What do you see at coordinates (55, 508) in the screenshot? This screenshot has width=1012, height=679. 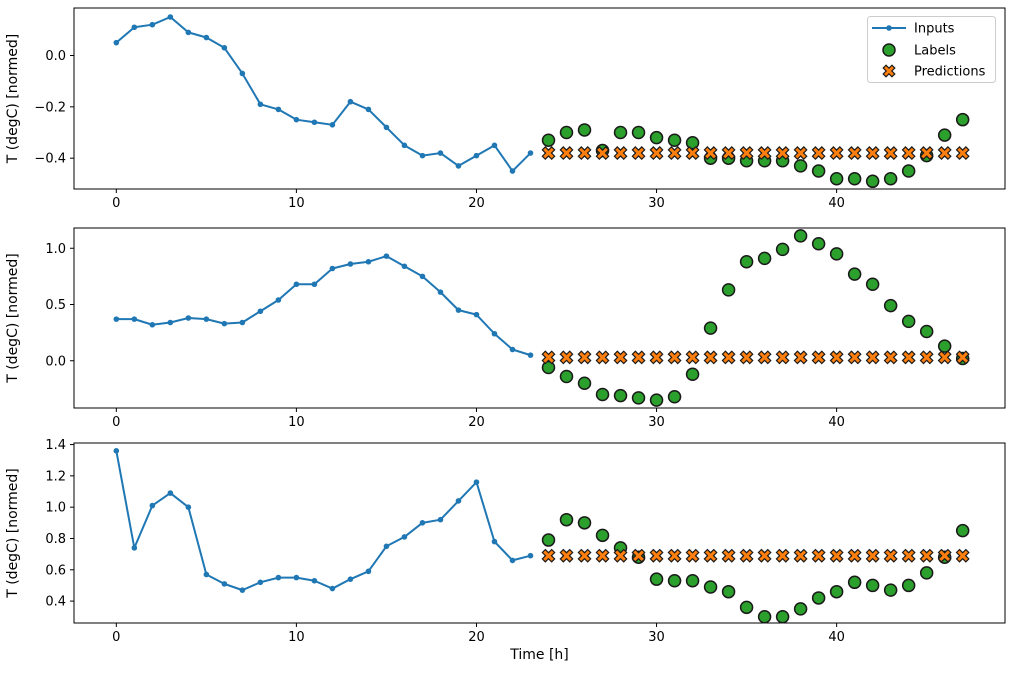 I see `y-tick-label: 1.0` at bounding box center [55, 508].